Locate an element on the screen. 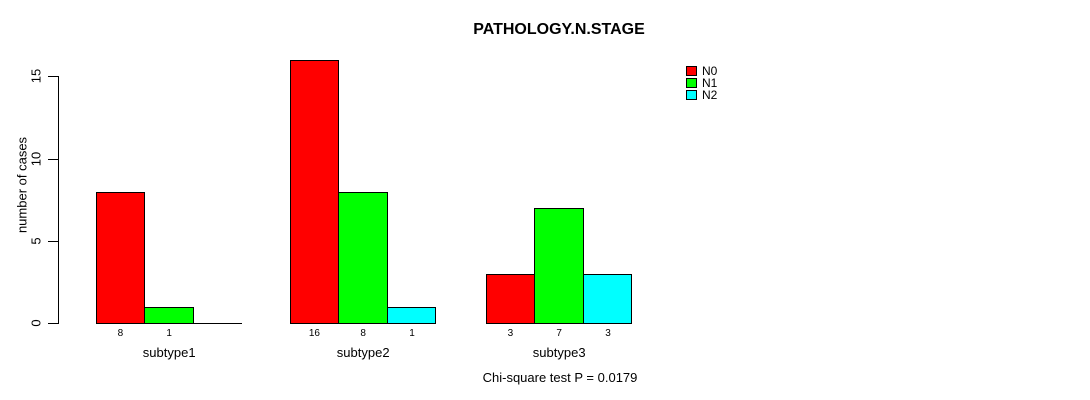 The height and width of the screenshot is (400, 1090). bar-N2-subtype2 is located at coordinates (411, 315).